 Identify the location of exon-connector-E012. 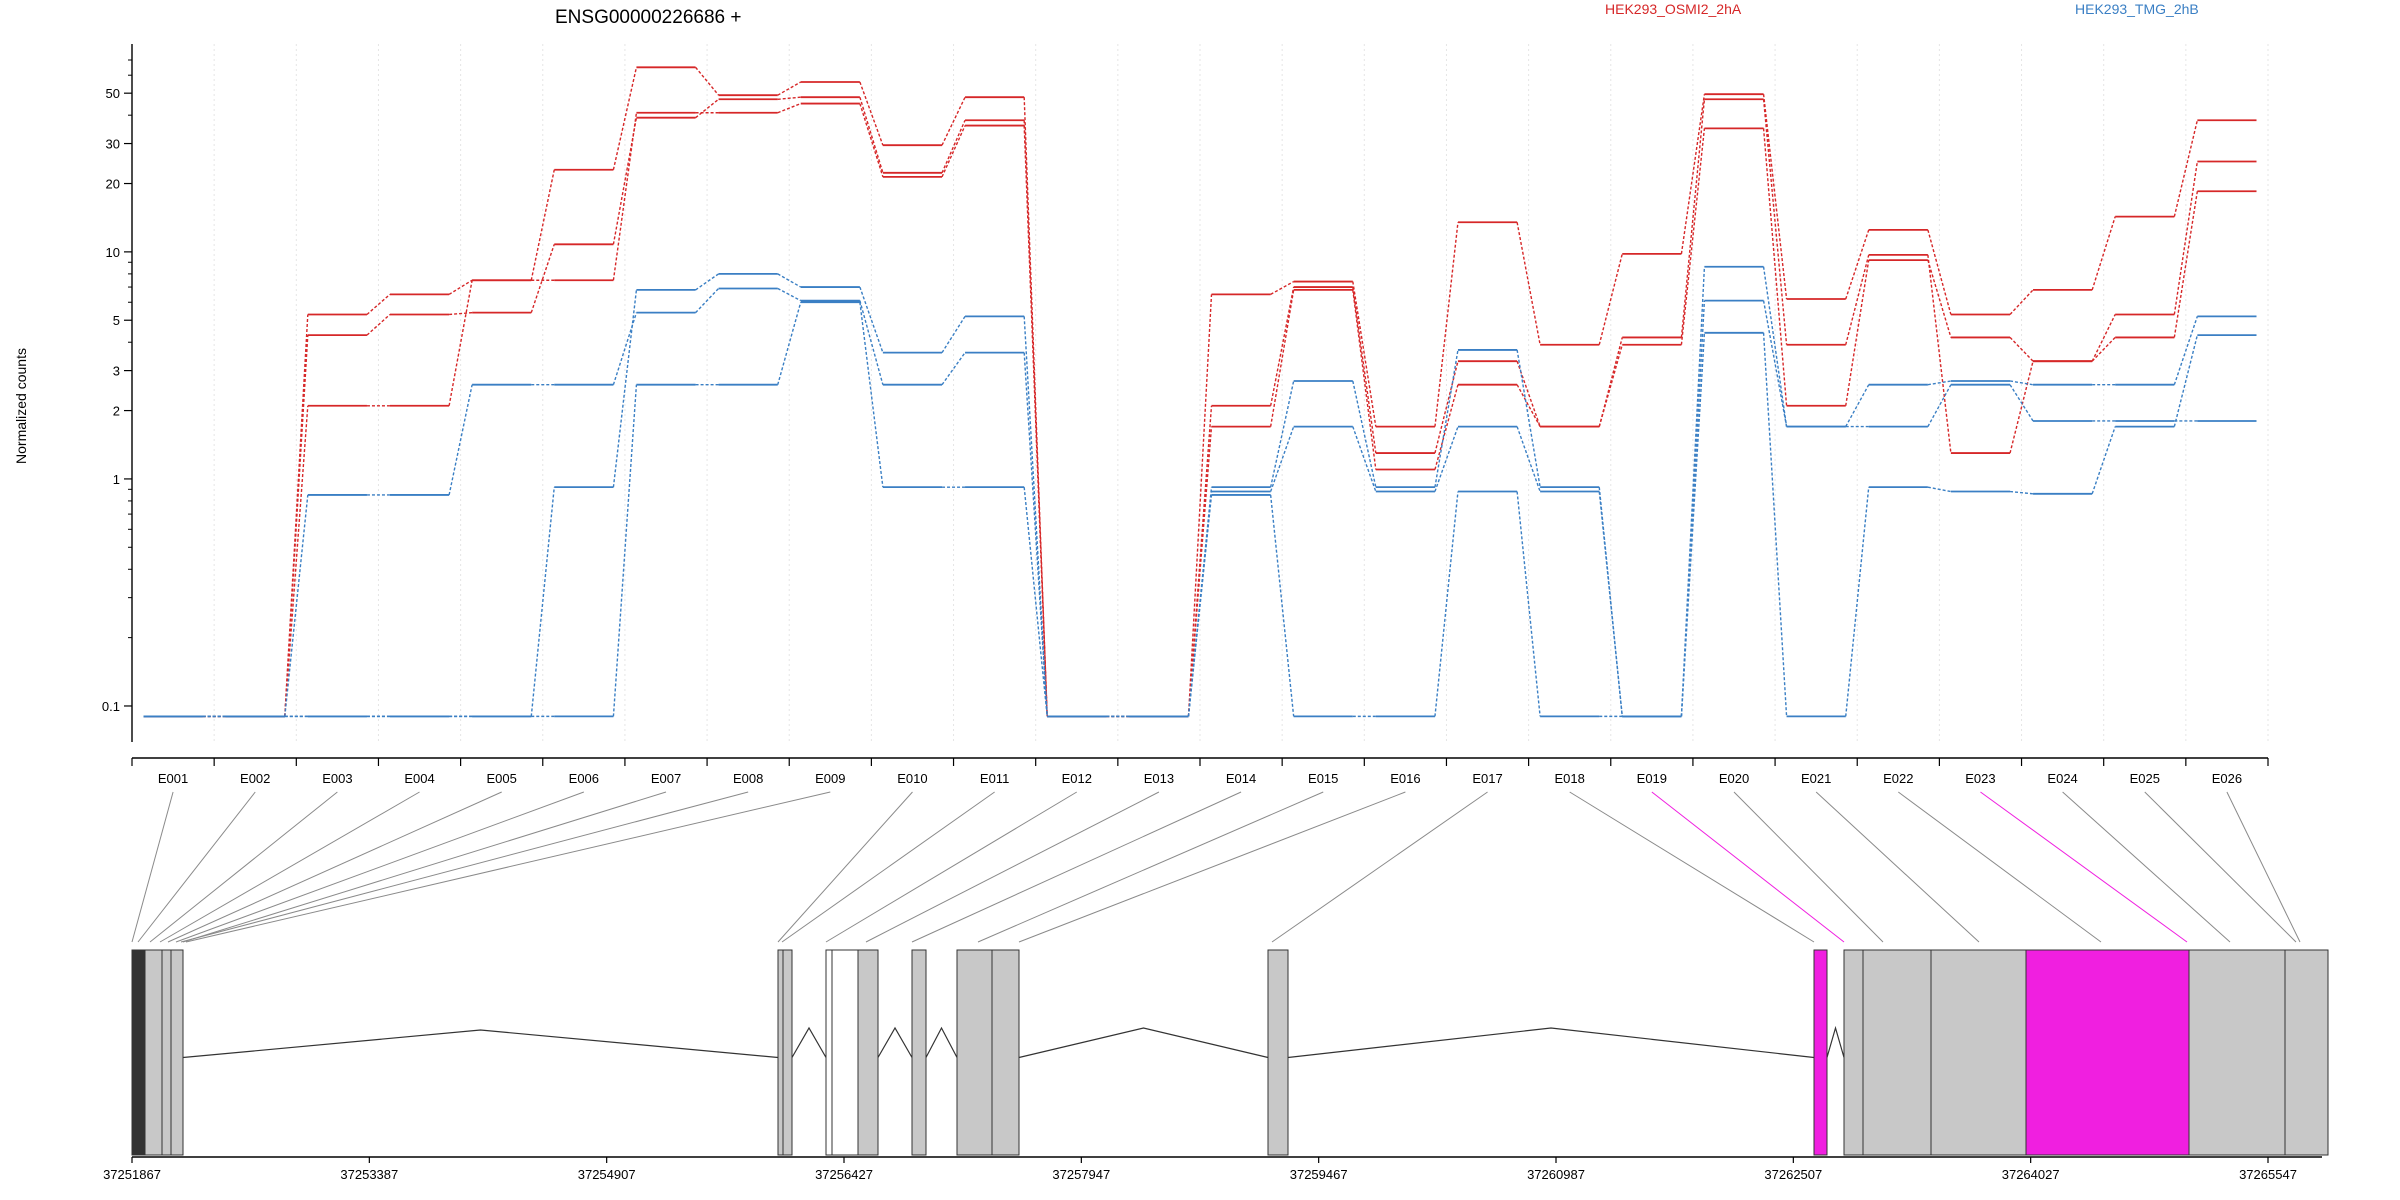
(951, 867).